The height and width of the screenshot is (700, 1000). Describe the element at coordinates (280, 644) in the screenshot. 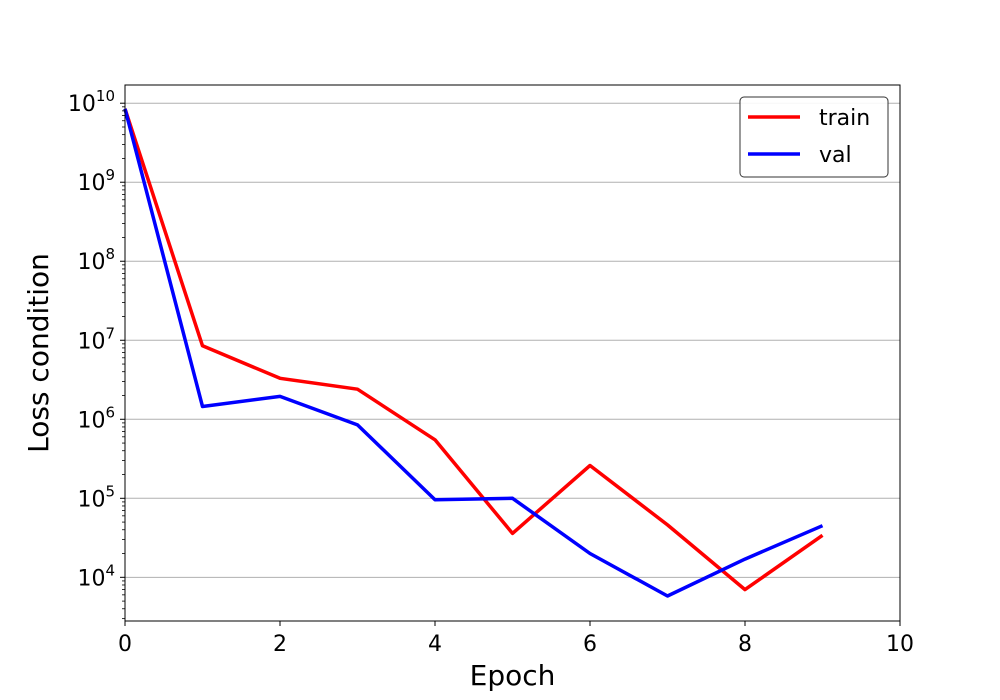

I see `x-tick-label: 2` at that location.